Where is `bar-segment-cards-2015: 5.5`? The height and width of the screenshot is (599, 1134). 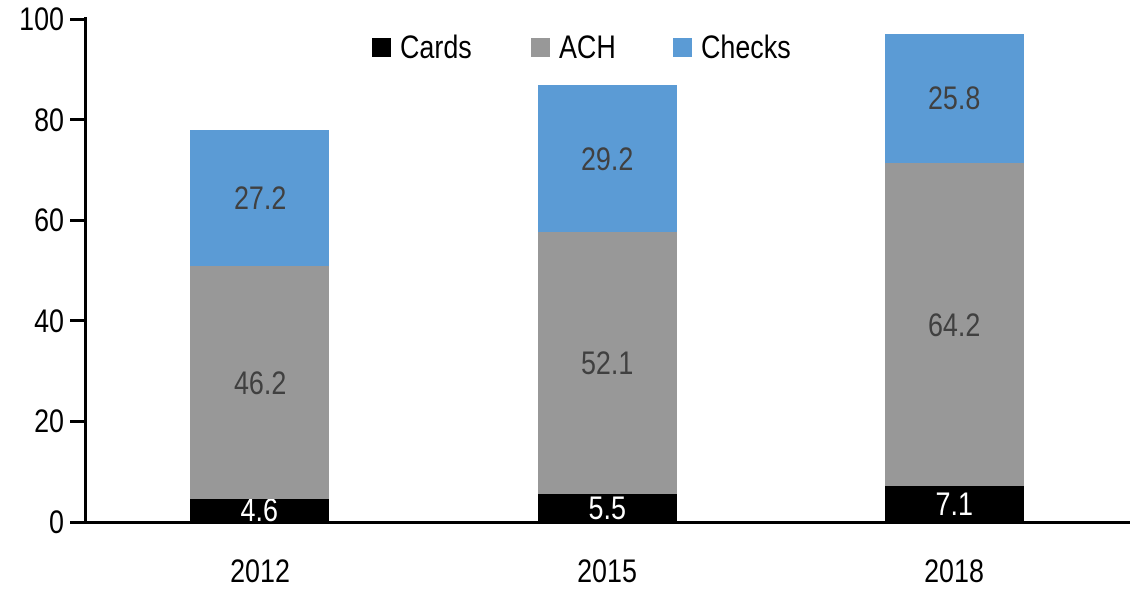 bar-segment-cards-2015: 5.5 is located at coordinates (607, 508).